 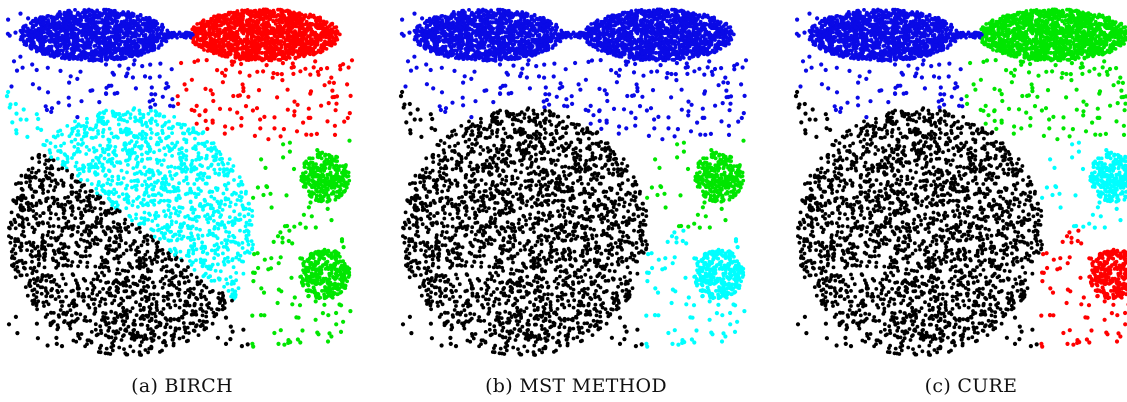 I want to click on bridge-point, so click(x=169, y=32).